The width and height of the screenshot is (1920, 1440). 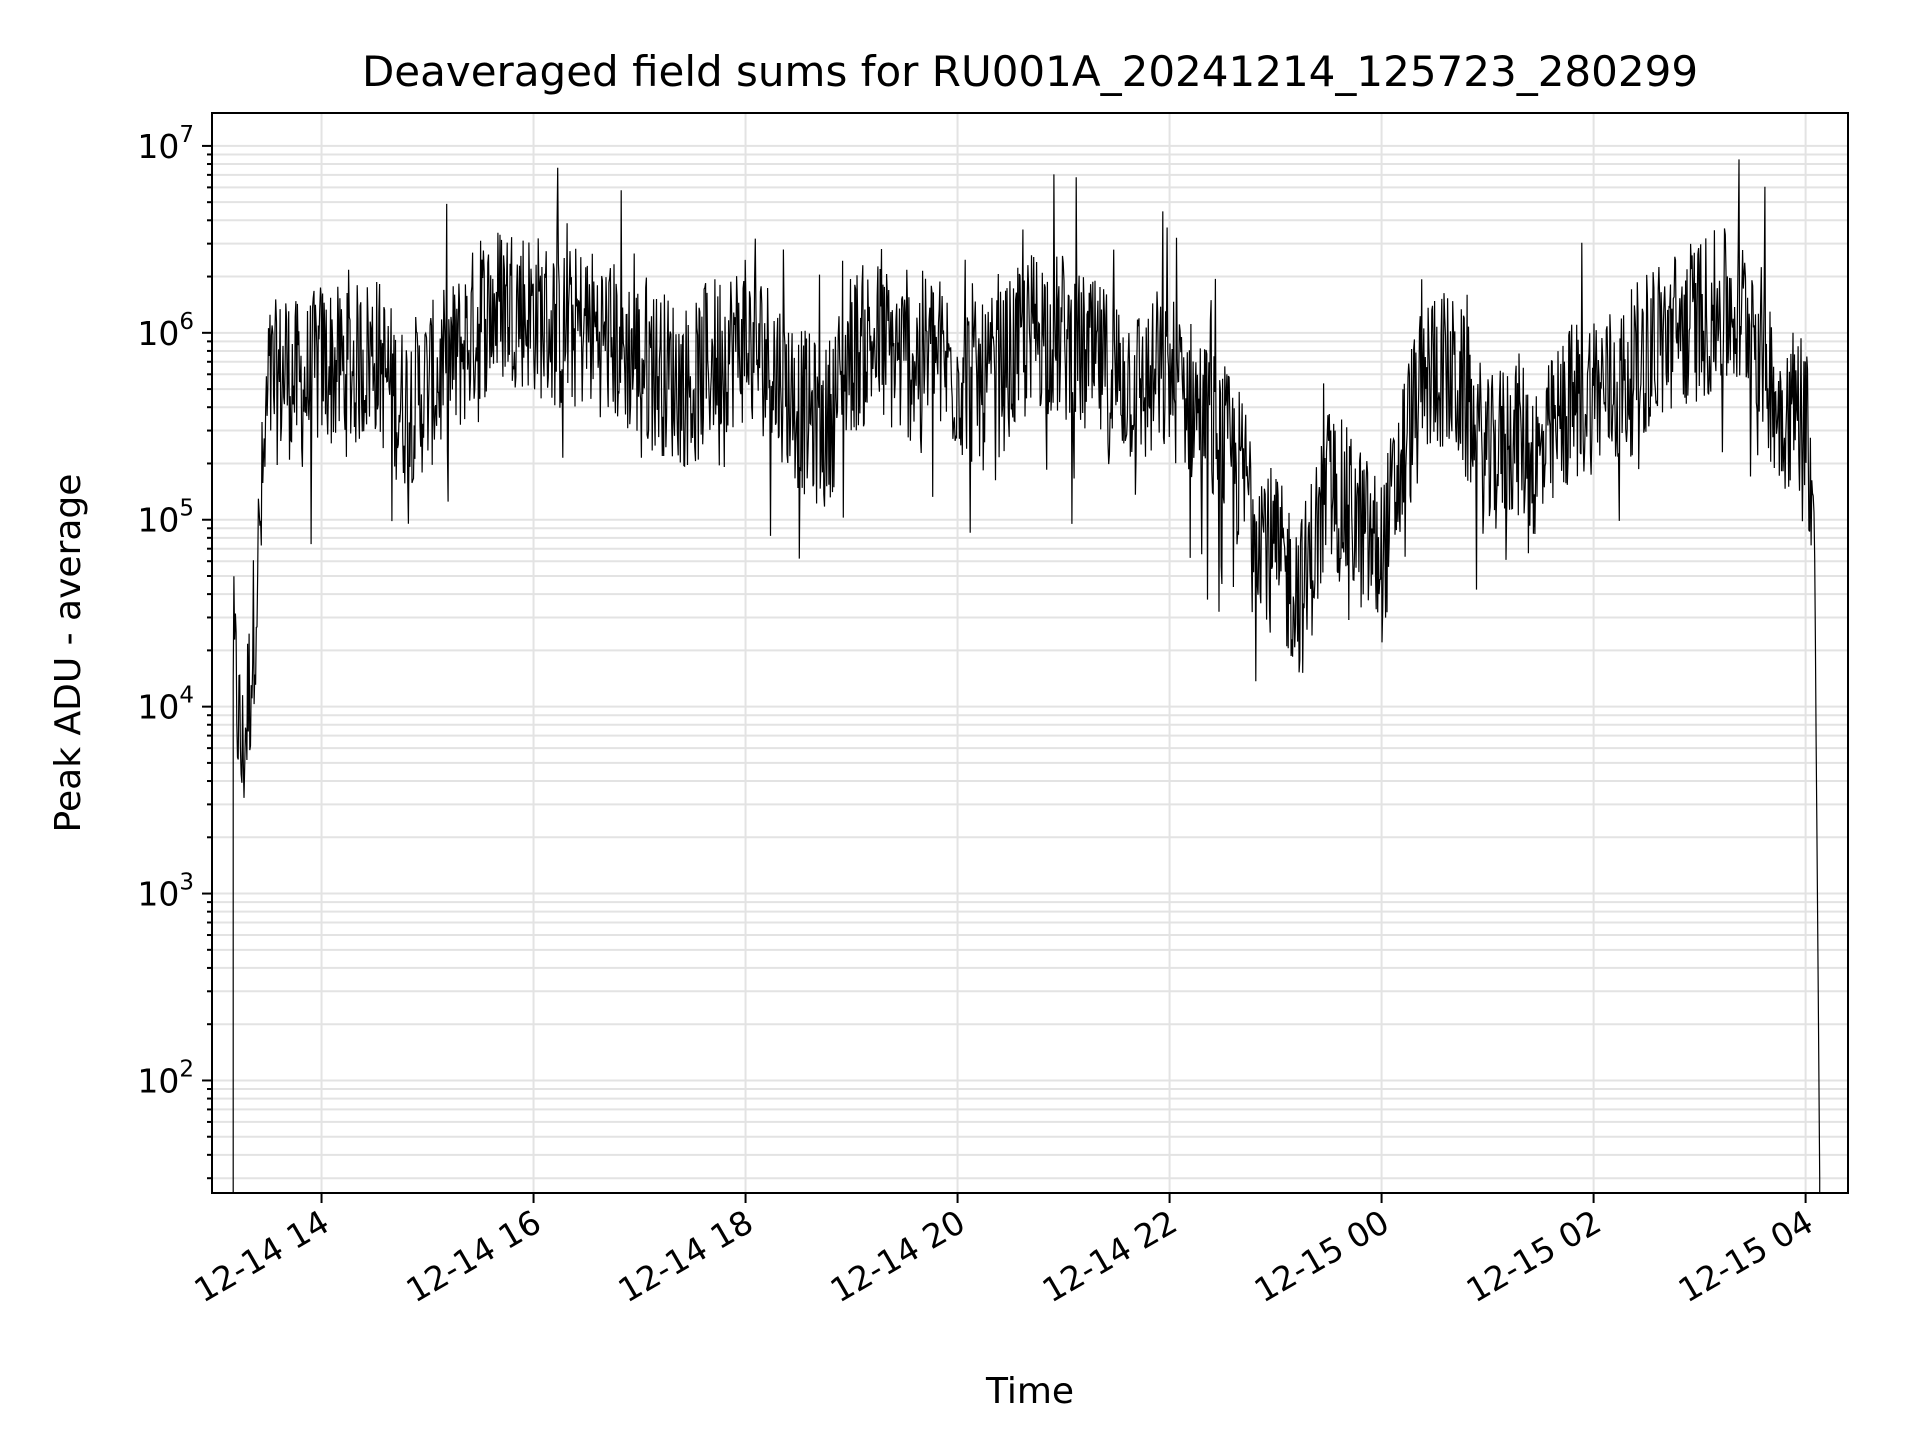 What do you see at coordinates (1746, 1256) in the screenshot?
I see `x-tick-label: 12-15 04` at bounding box center [1746, 1256].